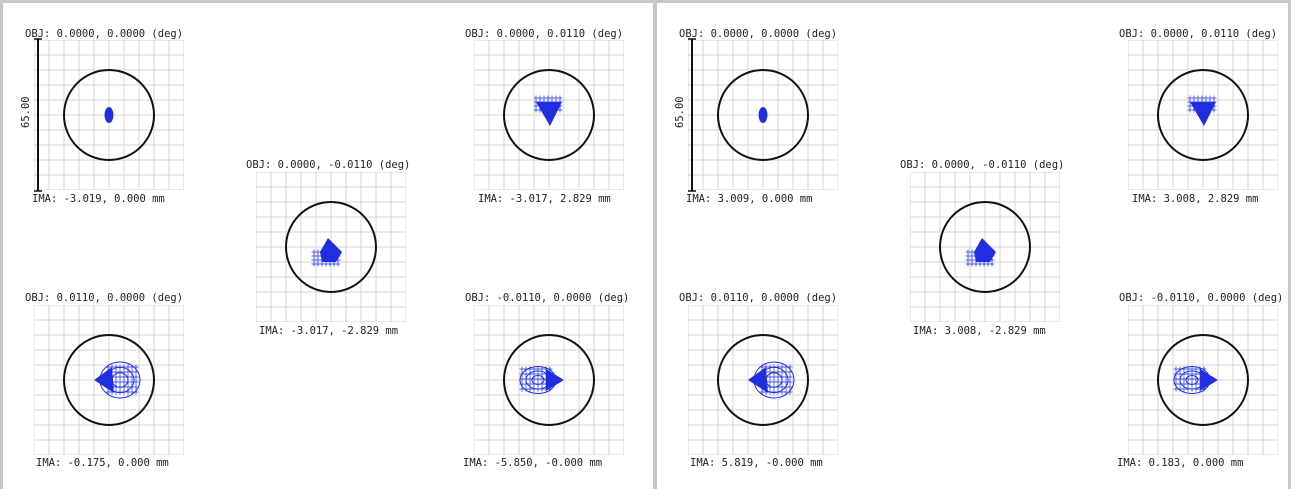  I want to click on ima-position-label: IMA: -3.017, 2.829 mm, so click(544, 199).